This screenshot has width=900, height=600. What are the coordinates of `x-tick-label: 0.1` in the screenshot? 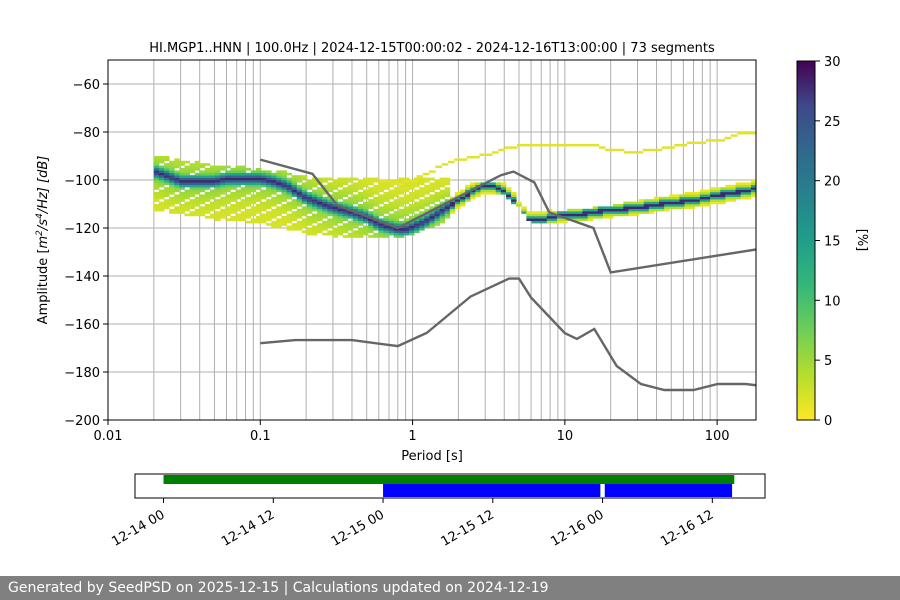 It's located at (260, 436).